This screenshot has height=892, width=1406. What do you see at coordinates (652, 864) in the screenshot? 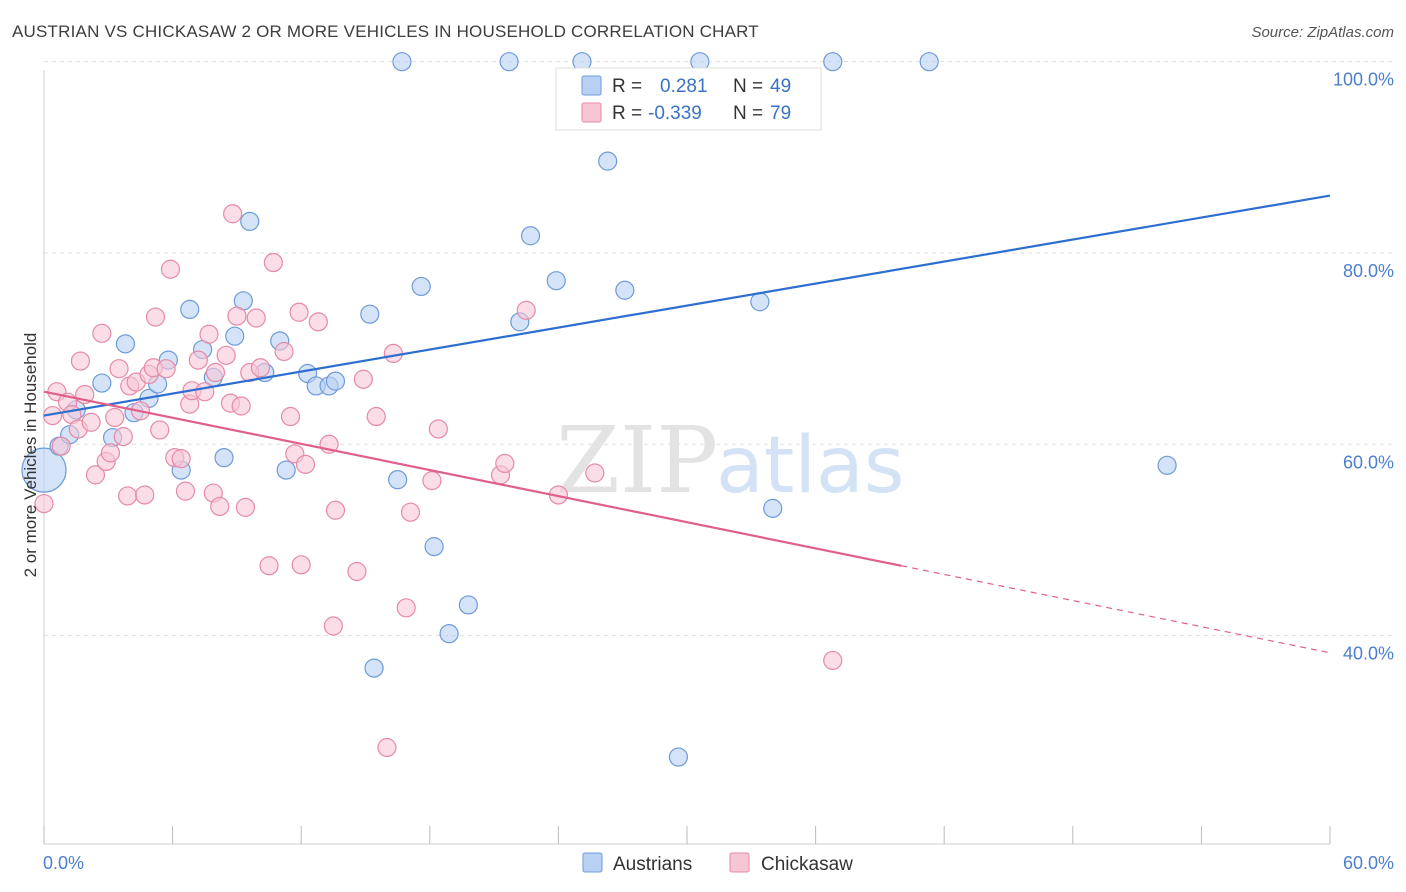
I see `legend-austrians-label: Austrians` at bounding box center [652, 864].